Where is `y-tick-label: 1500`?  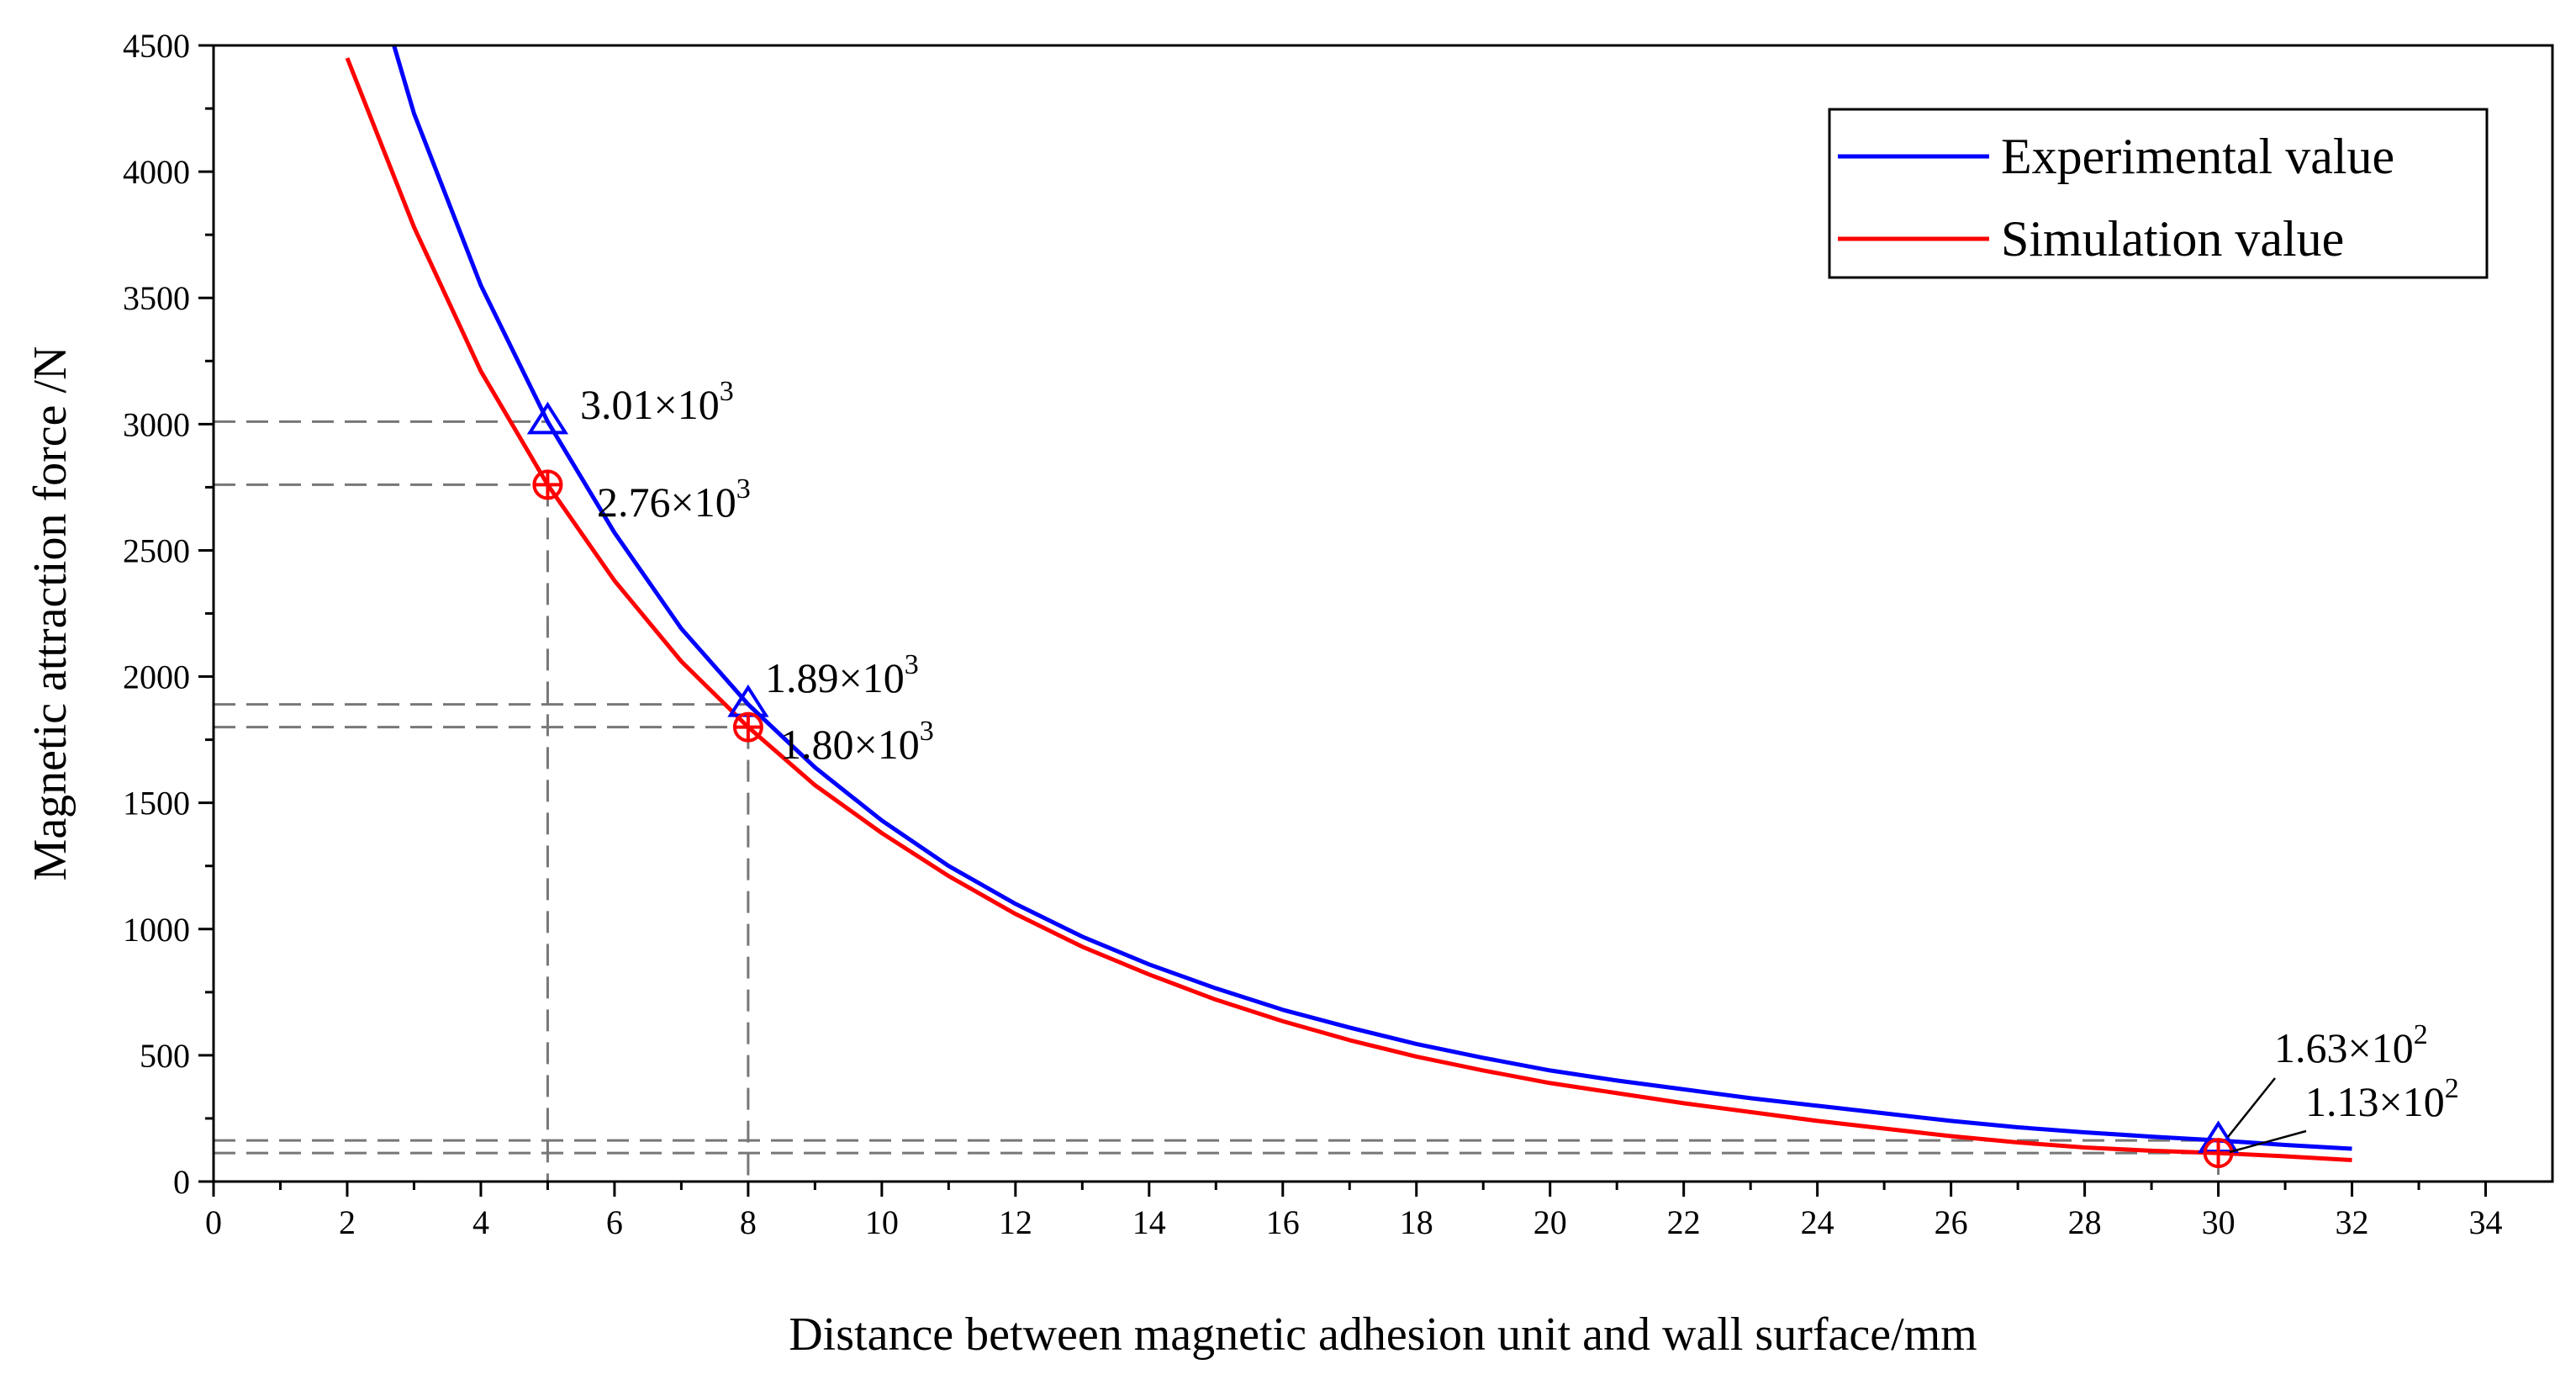 y-tick-label: 1500 is located at coordinates (157, 803).